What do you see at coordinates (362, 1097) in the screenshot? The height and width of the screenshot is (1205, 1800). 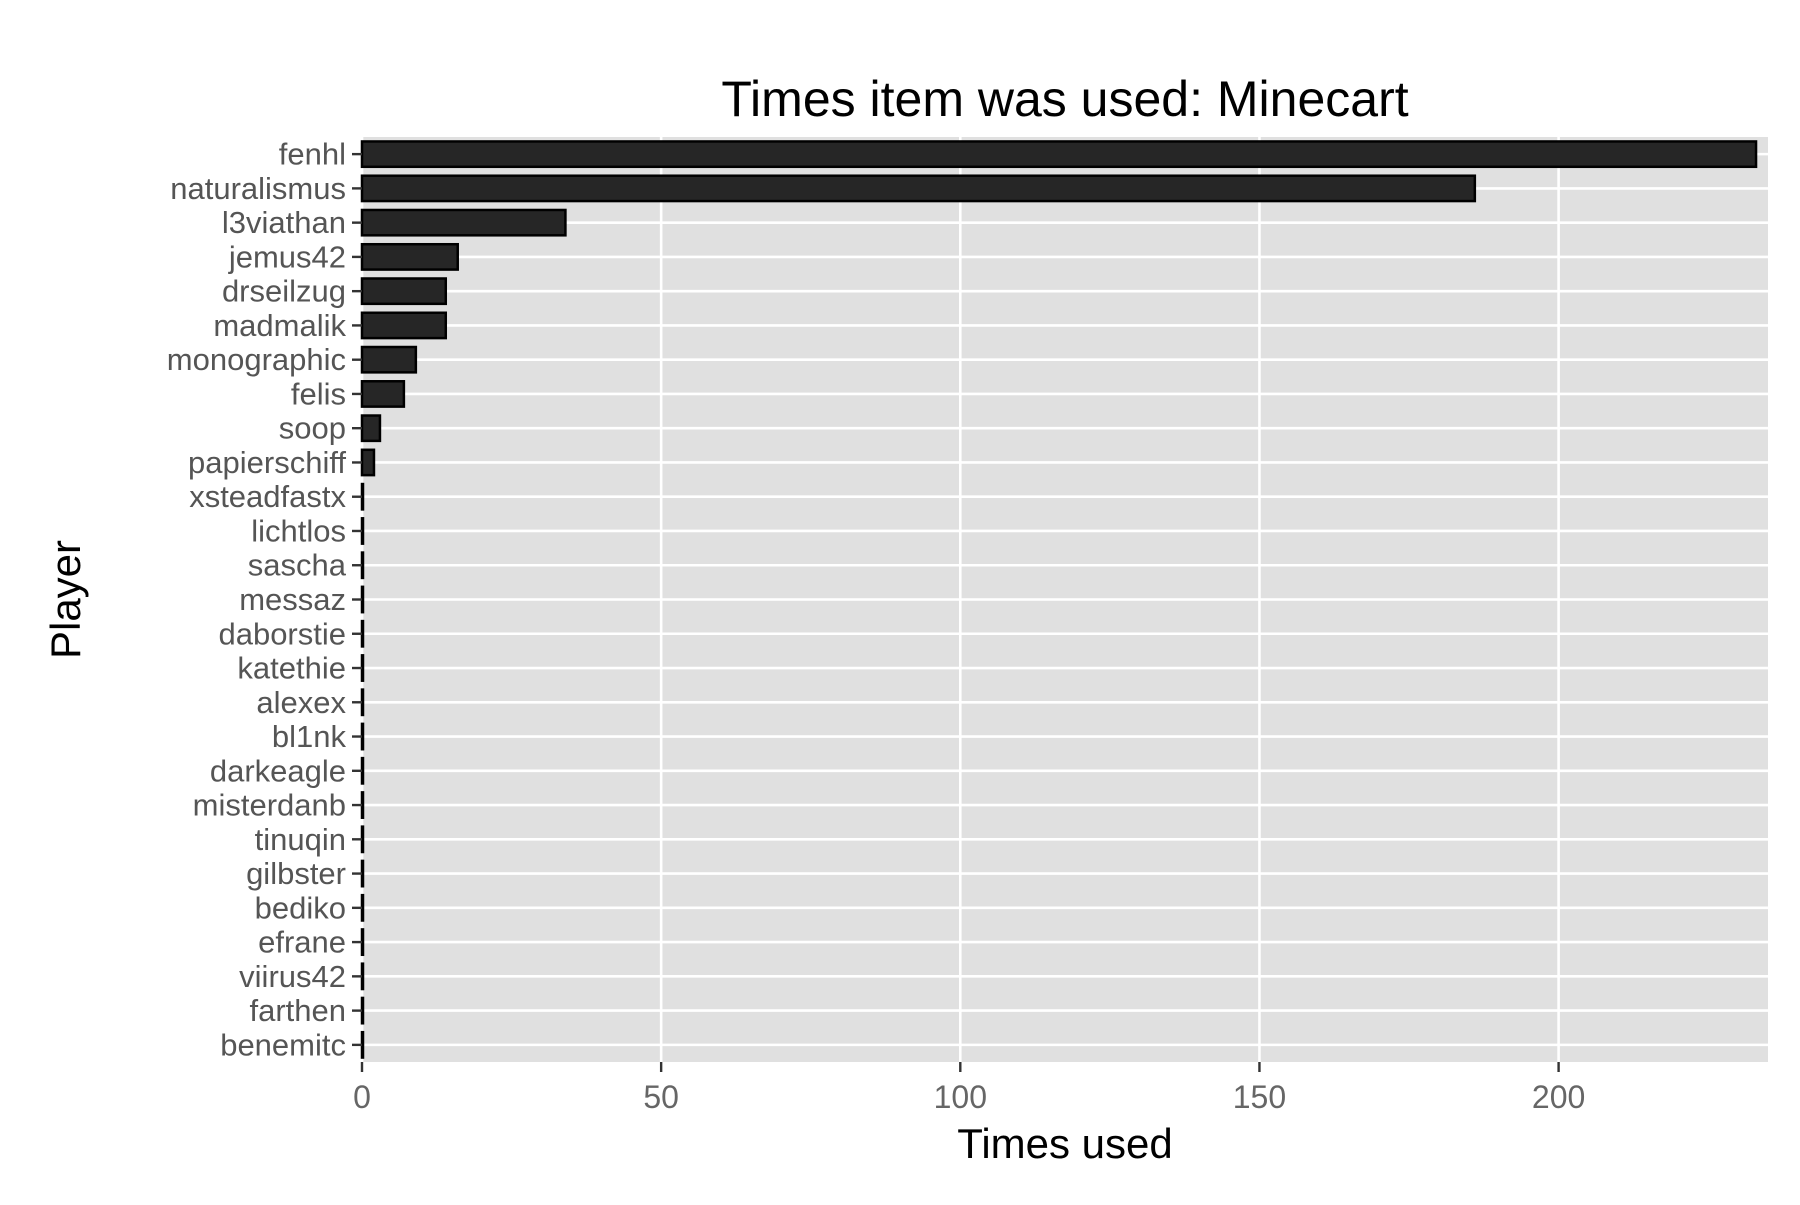 I see `x-tick-label: 0` at bounding box center [362, 1097].